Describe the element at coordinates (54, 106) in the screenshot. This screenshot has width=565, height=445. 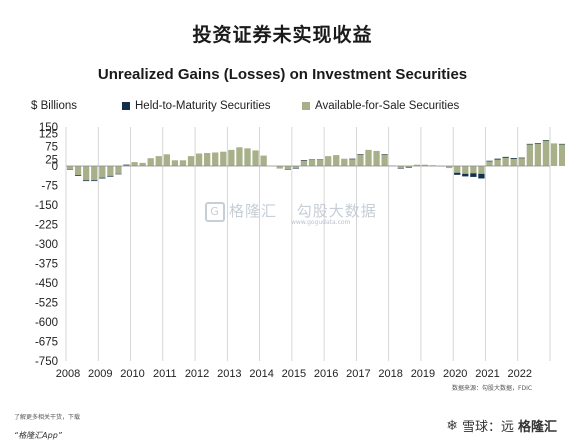
I see `y-axis-unit-label: $ Billions` at that location.